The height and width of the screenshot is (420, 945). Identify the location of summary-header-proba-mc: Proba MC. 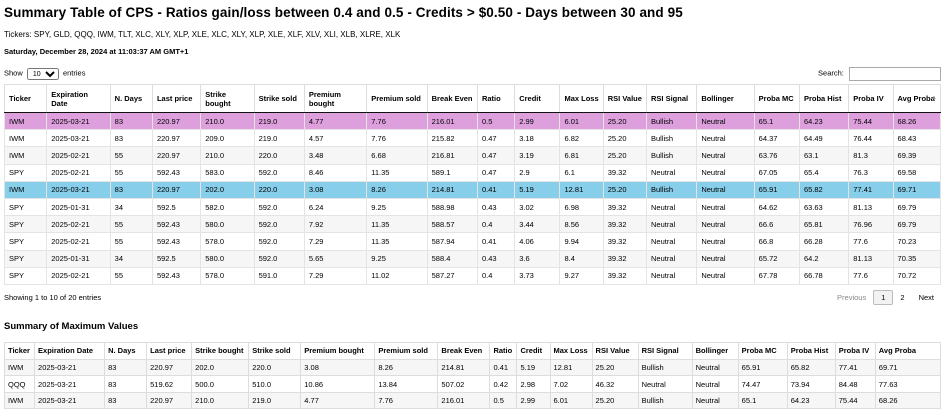
(762, 350).